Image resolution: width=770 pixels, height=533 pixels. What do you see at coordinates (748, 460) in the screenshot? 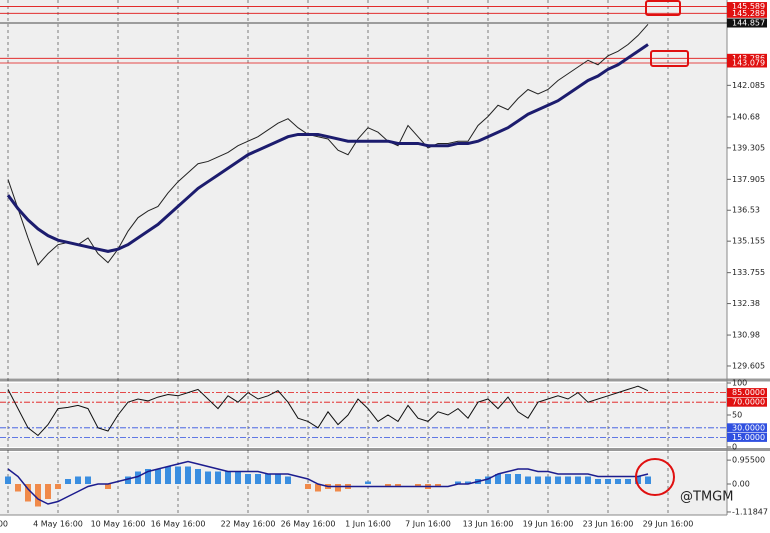
I see `y-tick-label: 0.95500` at bounding box center [748, 460].